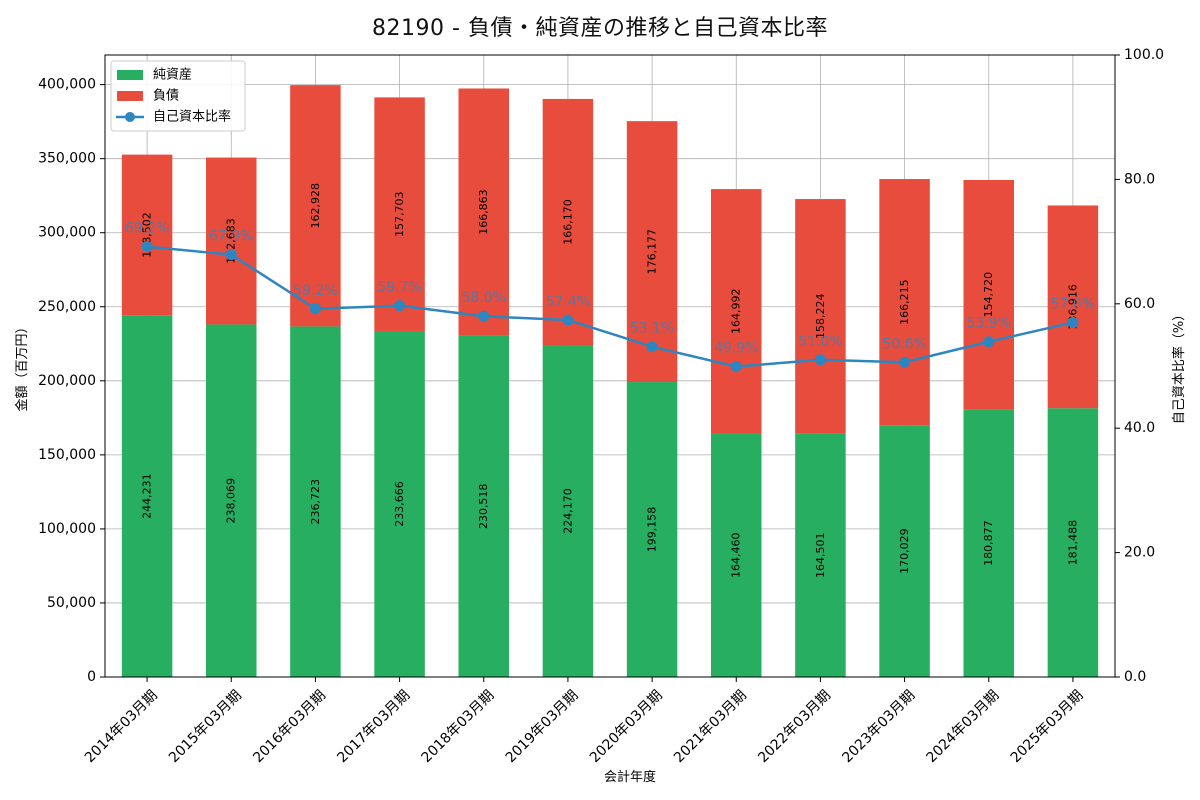 Image resolution: width=1200 pixels, height=800 pixels. Describe the element at coordinates (1139, 304) in the screenshot. I see `tick-label-right: 60.0` at that location.